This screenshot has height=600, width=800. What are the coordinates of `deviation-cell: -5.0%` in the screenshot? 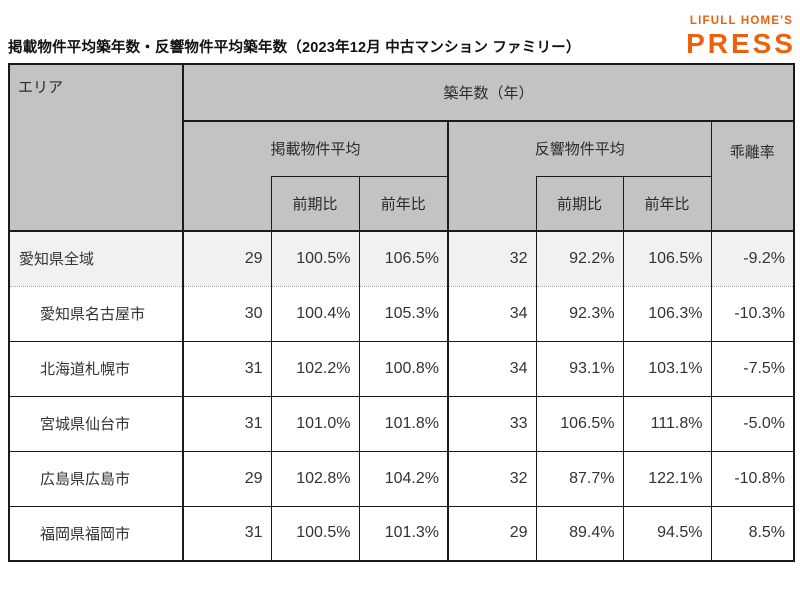 It's located at (752, 423).